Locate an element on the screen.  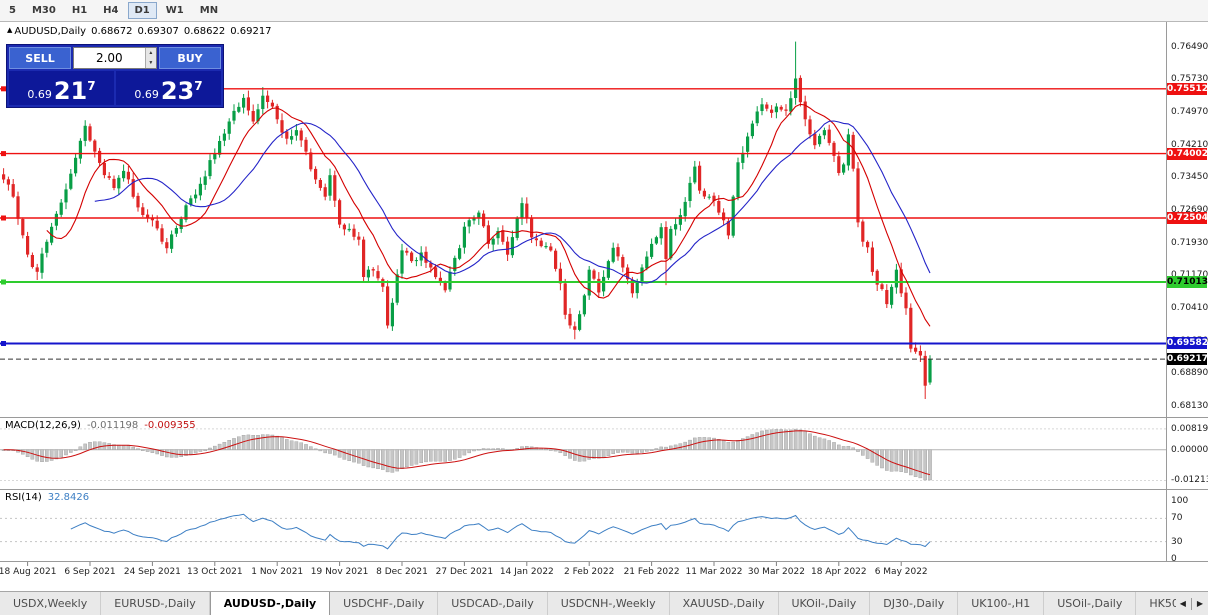
buy-price-display: 0.69 23 7 is located at coordinates (168, 88).